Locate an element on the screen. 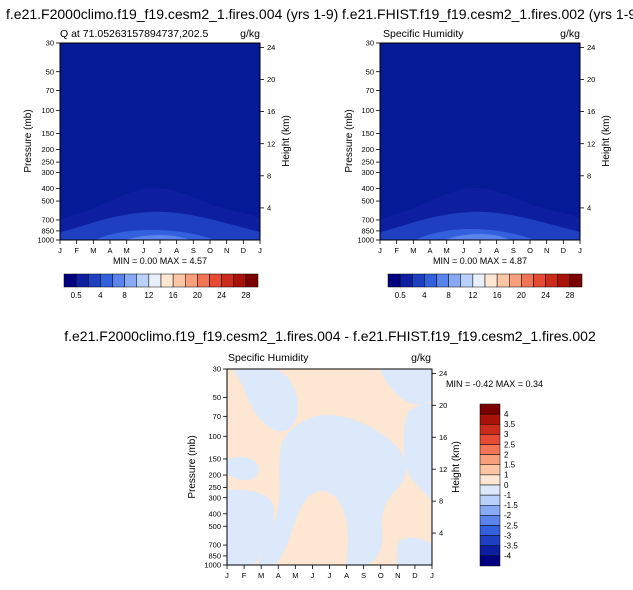  height-tick-label: 20 is located at coordinates (443, 405).